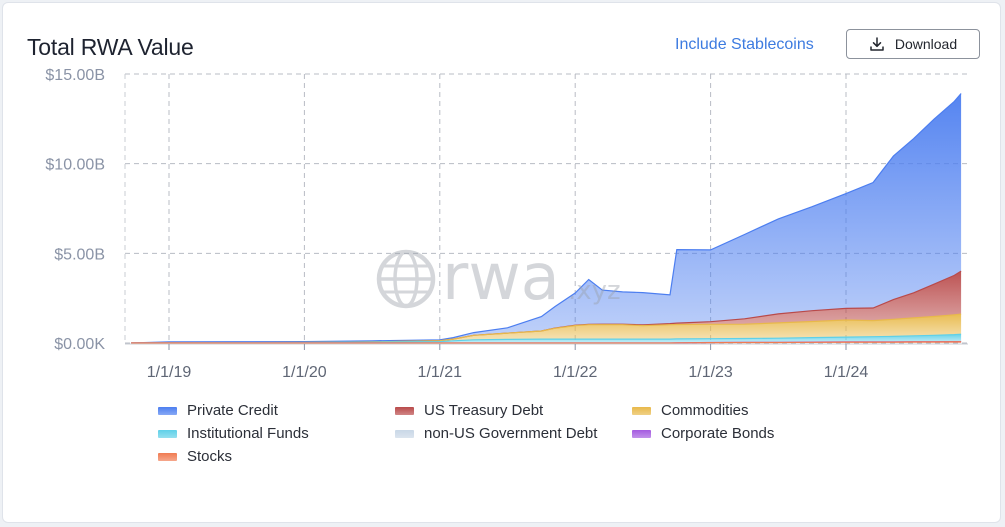  I want to click on area-institutional-funds, so click(546, 338).